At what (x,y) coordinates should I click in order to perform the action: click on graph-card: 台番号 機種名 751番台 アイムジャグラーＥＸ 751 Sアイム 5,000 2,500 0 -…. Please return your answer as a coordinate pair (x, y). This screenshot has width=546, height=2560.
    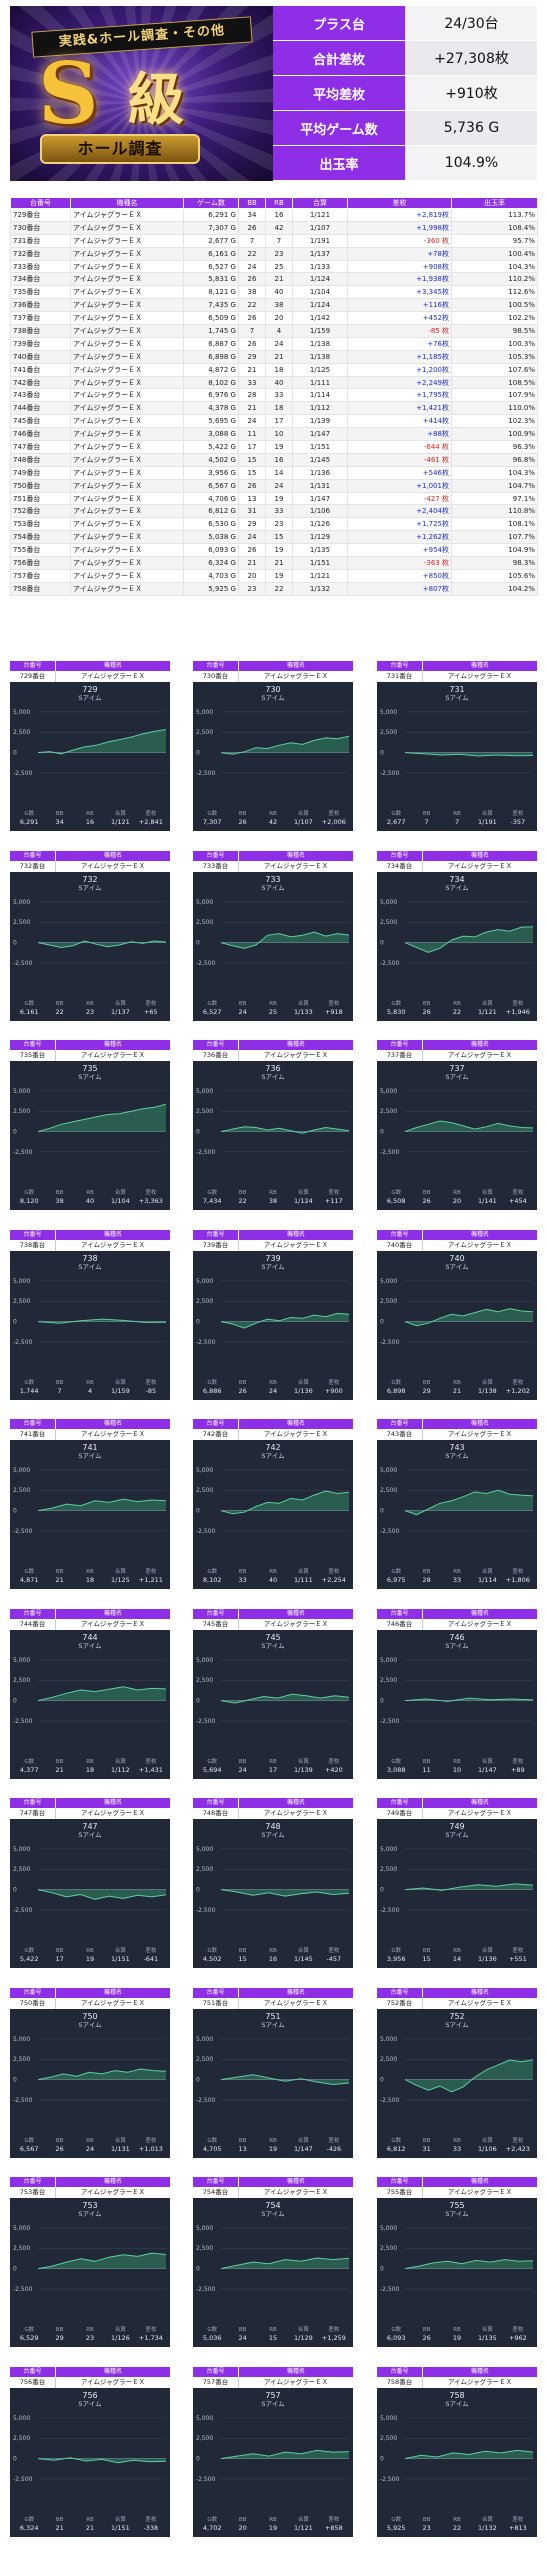
    Looking at the image, I should click on (273, 2072).